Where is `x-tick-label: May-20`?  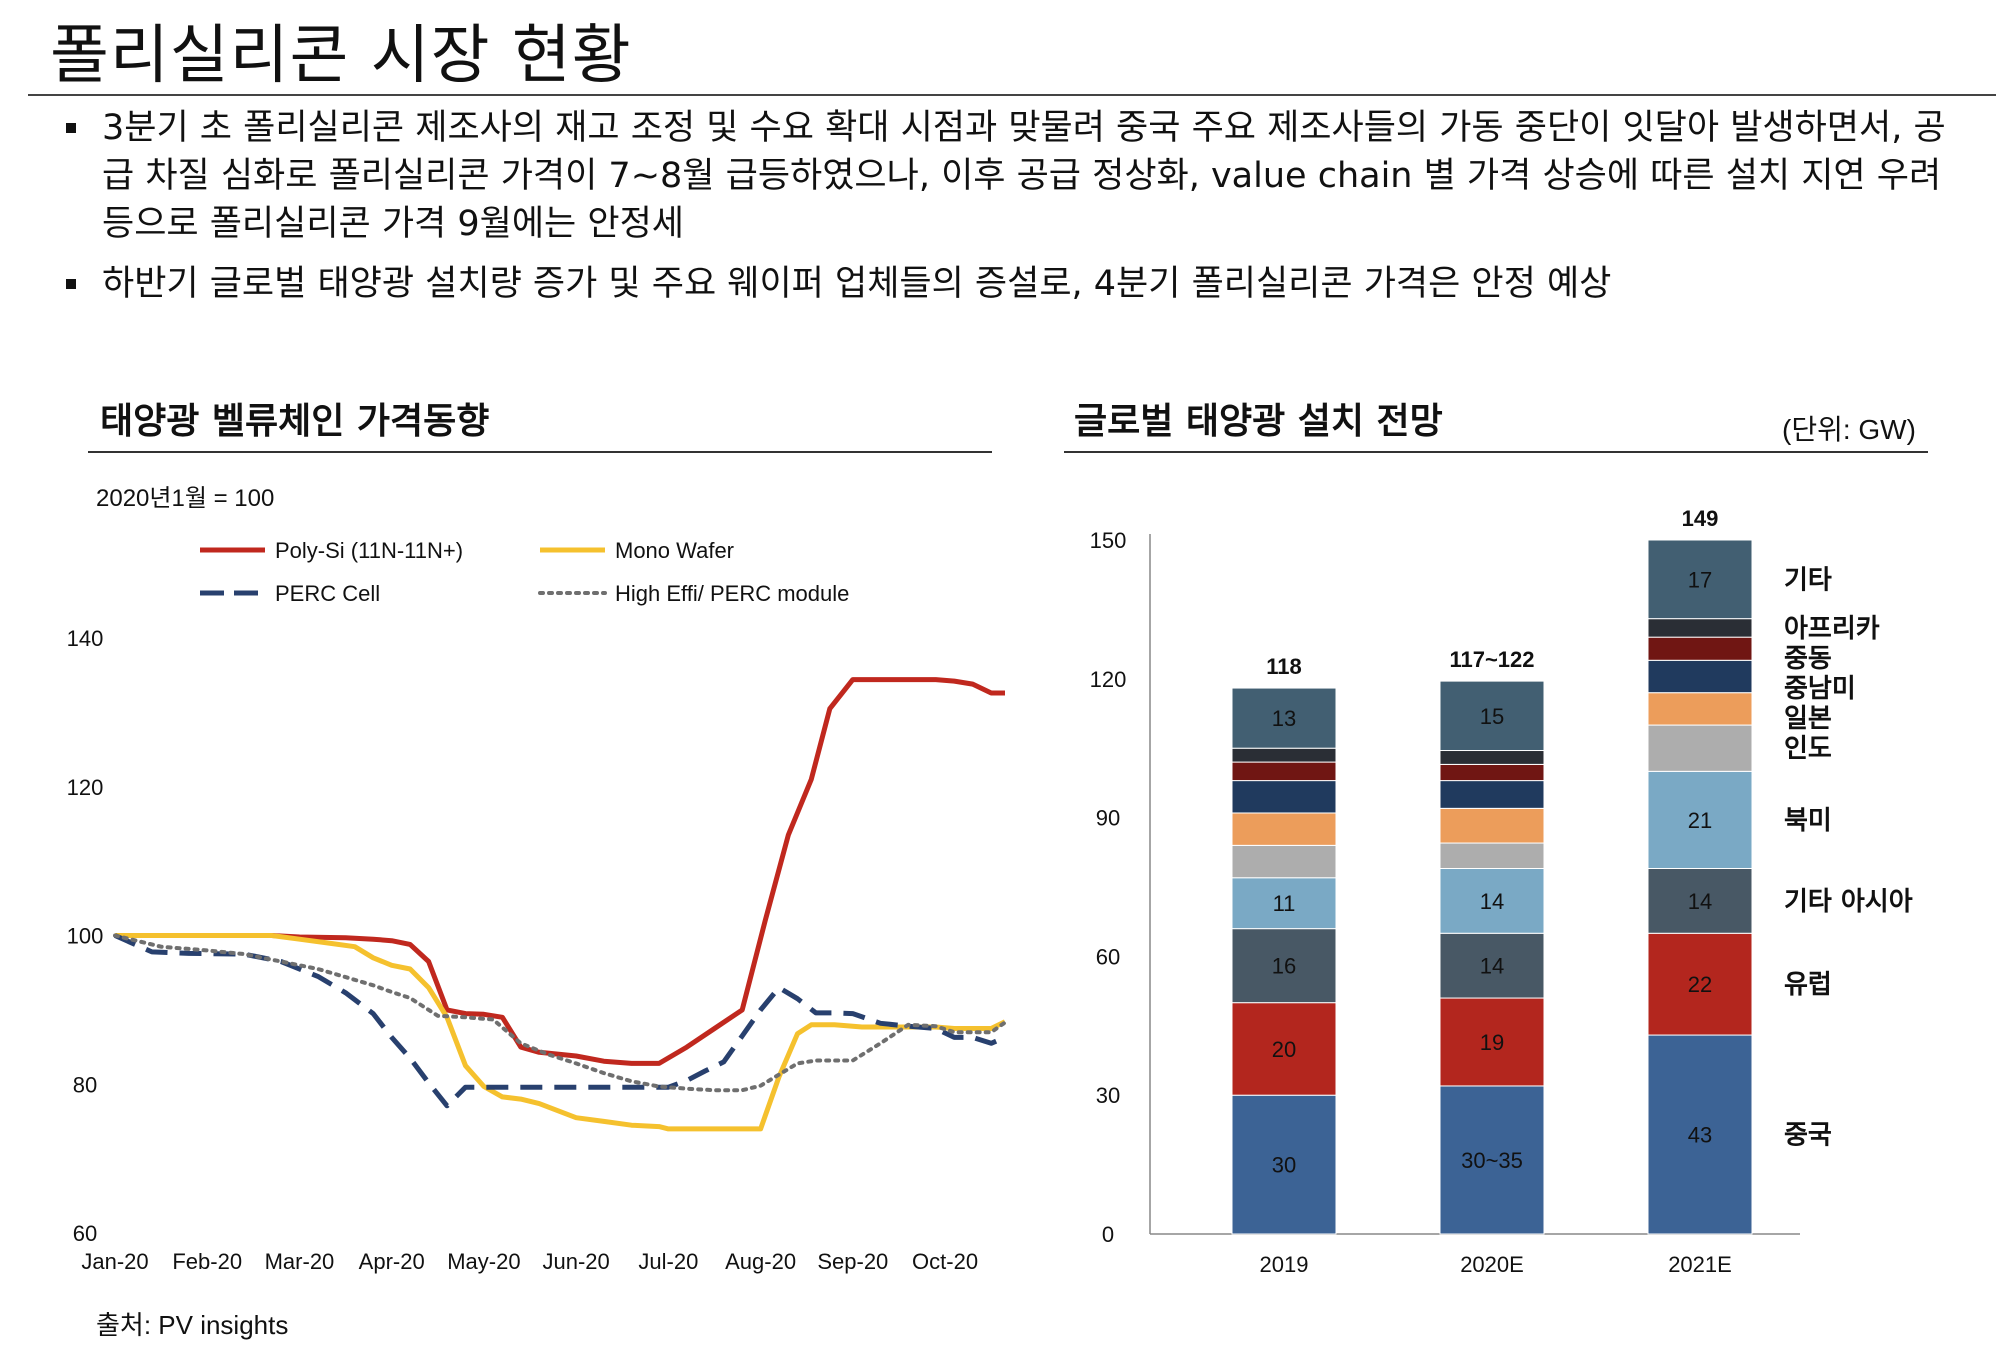
x-tick-label: May-20 is located at coordinates (483, 1261).